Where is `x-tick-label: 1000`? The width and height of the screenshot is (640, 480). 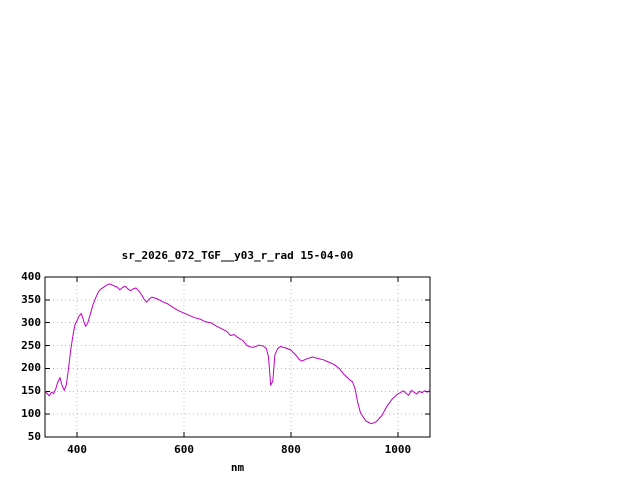 x-tick-label: 1000 is located at coordinates (398, 449).